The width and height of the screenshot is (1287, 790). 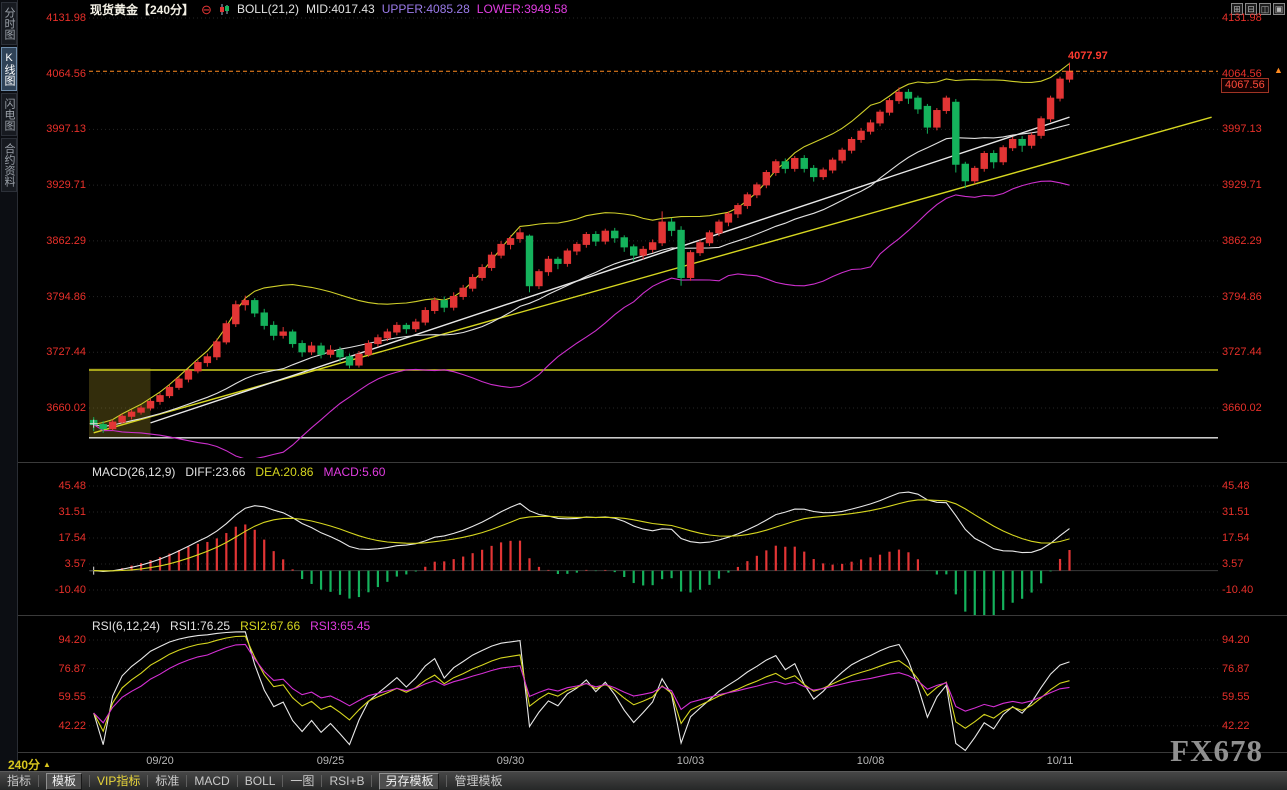 I want to click on watermark: FX678, so click(x=1216, y=750).